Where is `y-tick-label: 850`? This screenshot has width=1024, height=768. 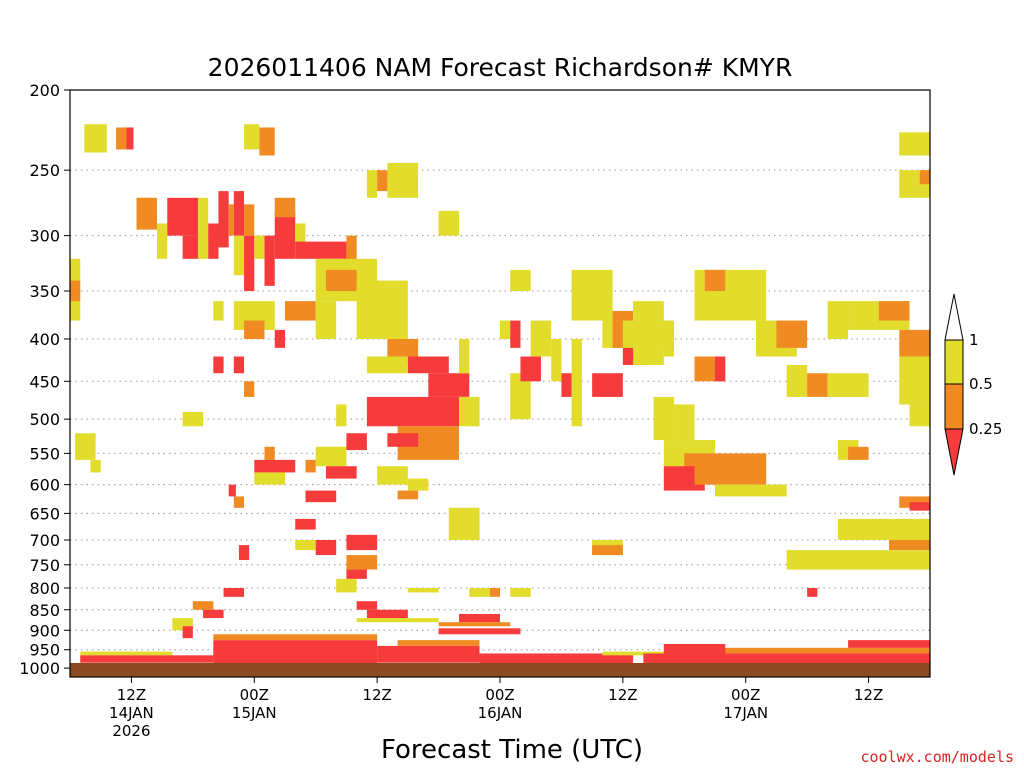
y-tick-label: 850 is located at coordinates (44, 610).